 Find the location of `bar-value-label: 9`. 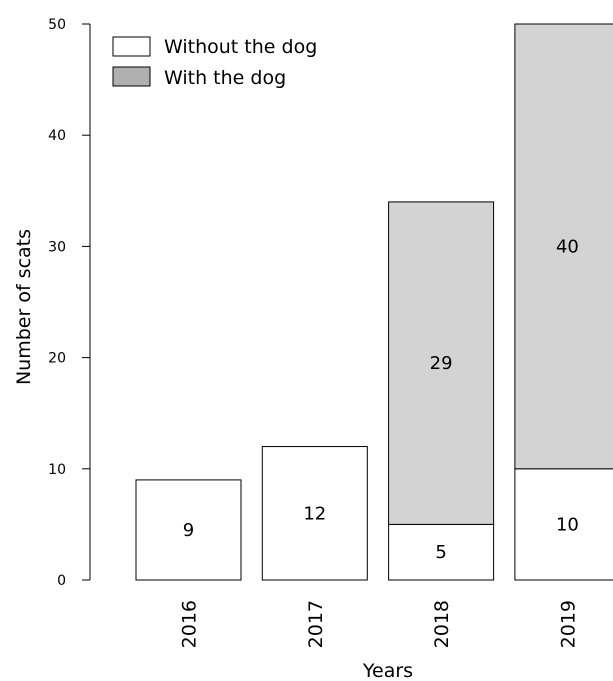

bar-value-label: 9 is located at coordinates (188, 530).